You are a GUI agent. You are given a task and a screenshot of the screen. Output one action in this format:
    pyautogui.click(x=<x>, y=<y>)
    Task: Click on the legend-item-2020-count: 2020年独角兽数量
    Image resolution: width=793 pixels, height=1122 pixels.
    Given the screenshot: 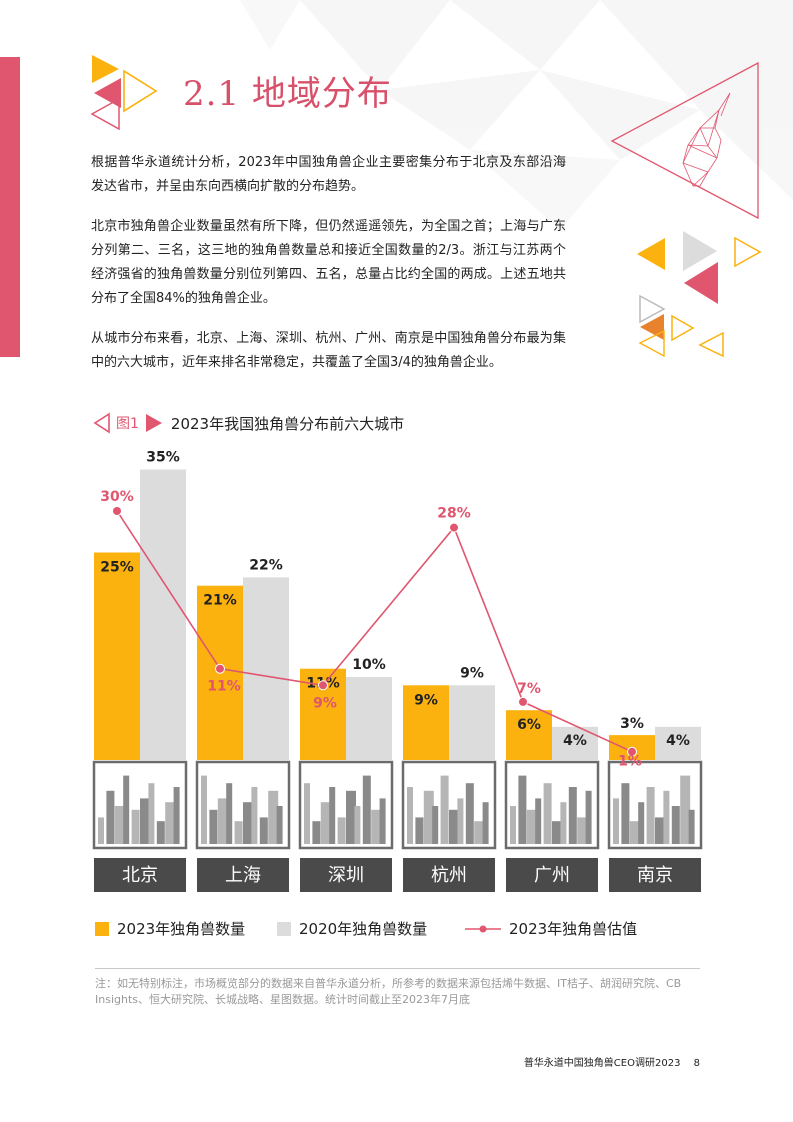 What is the action you would take?
    pyautogui.click(x=352, y=928)
    